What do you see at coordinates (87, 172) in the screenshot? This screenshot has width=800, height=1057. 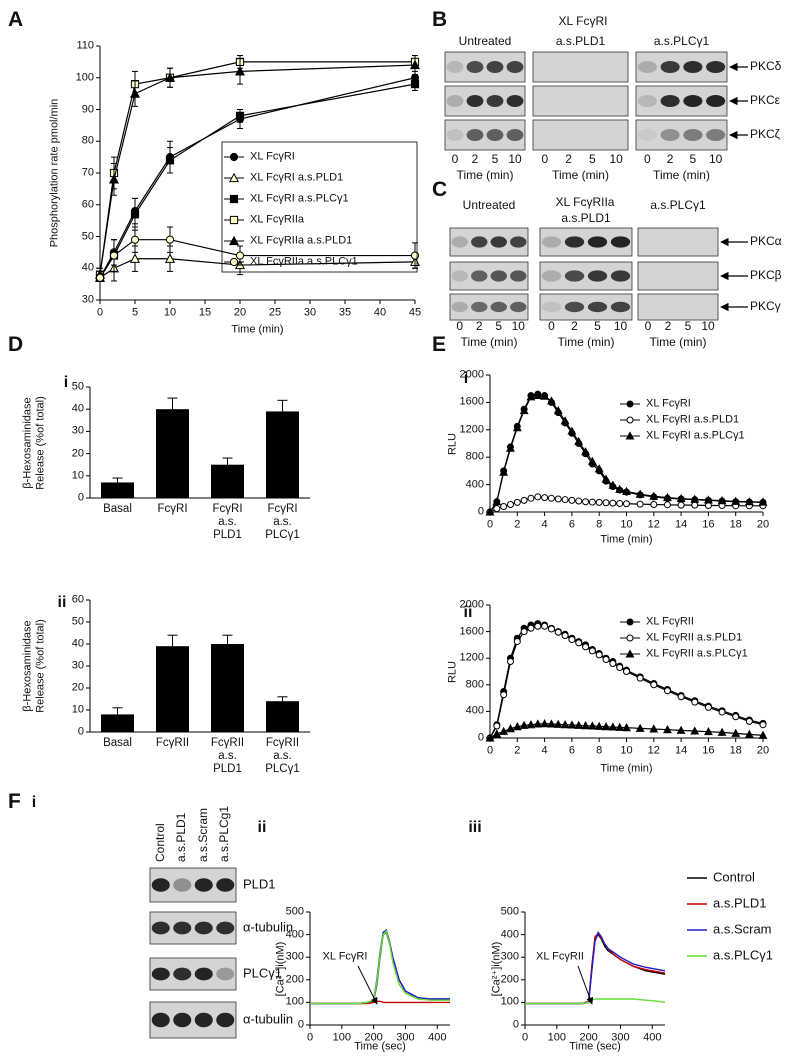 I see `y-tick-label: 70` at bounding box center [87, 172].